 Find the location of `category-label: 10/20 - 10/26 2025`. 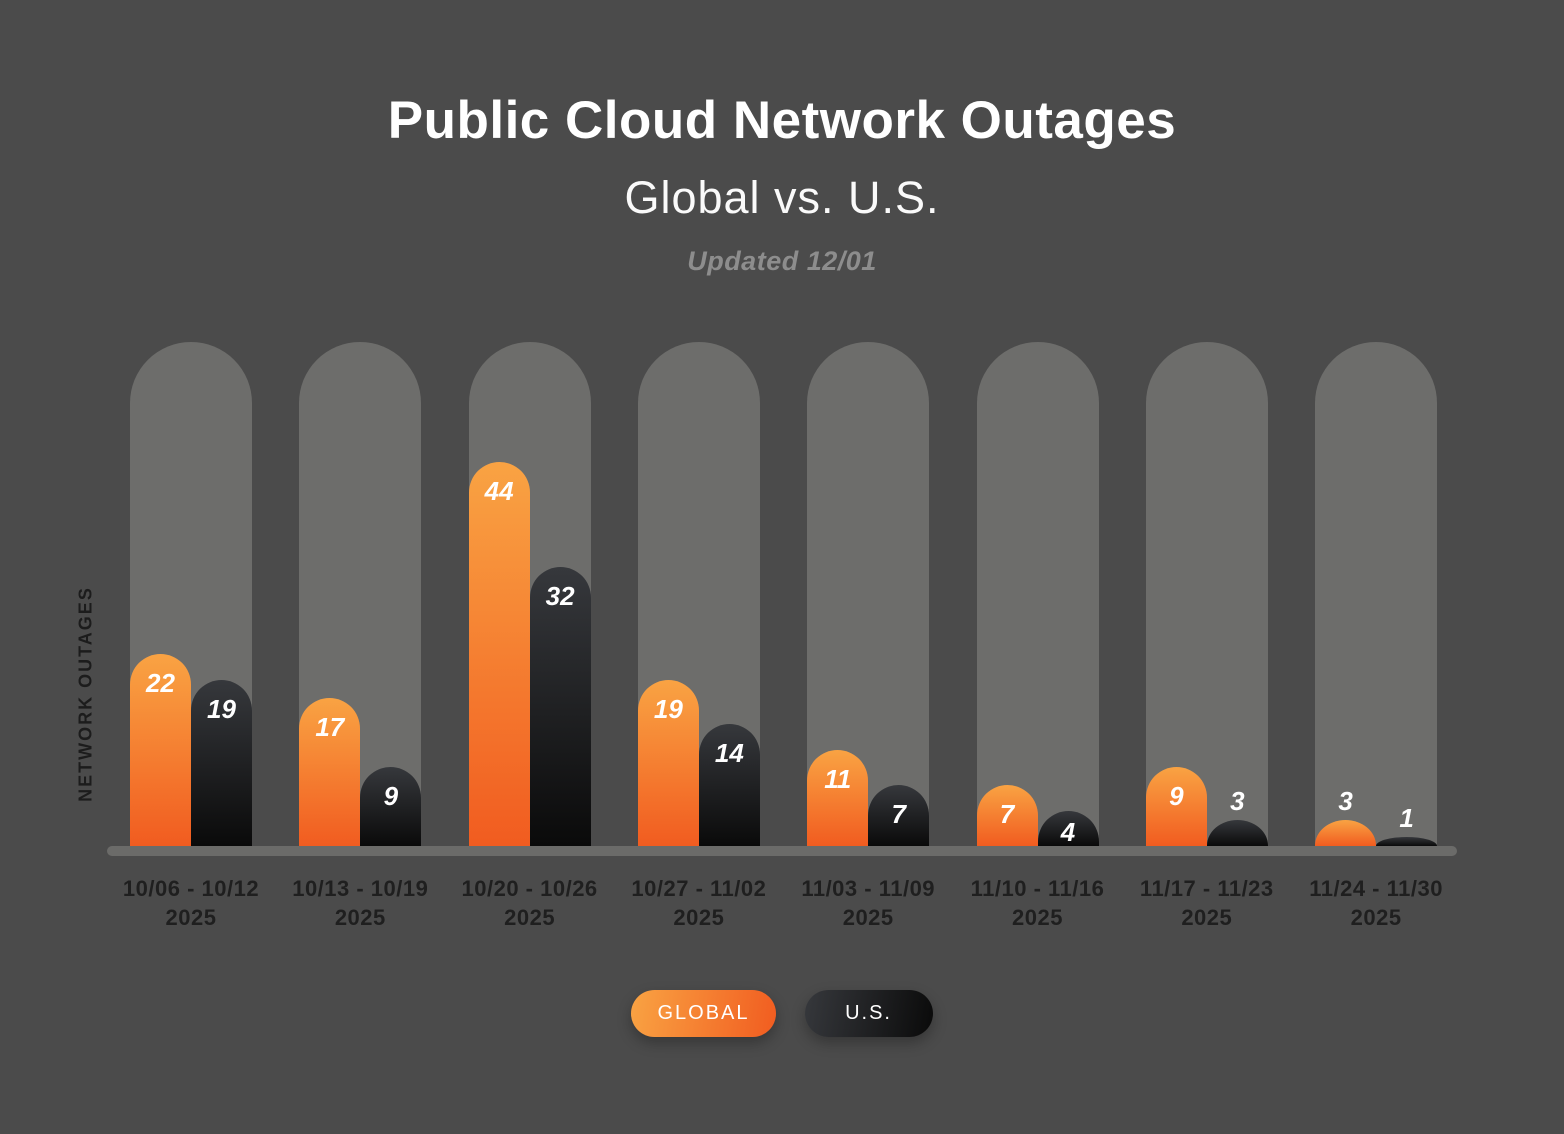

category-label: 10/20 - 10/26 2025 is located at coordinates (530, 903).